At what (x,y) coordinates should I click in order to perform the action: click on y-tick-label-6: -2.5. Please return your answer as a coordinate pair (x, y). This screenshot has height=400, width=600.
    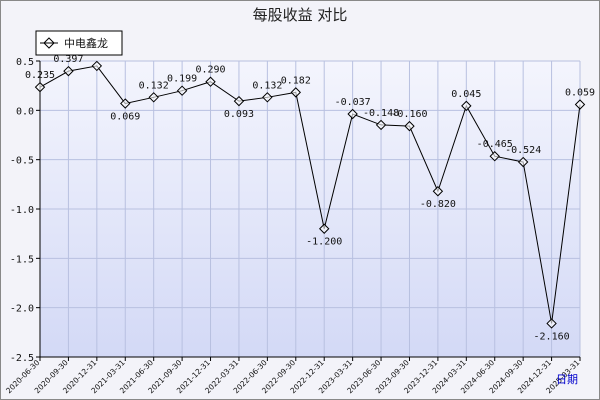
    Looking at the image, I should click on (22, 358).